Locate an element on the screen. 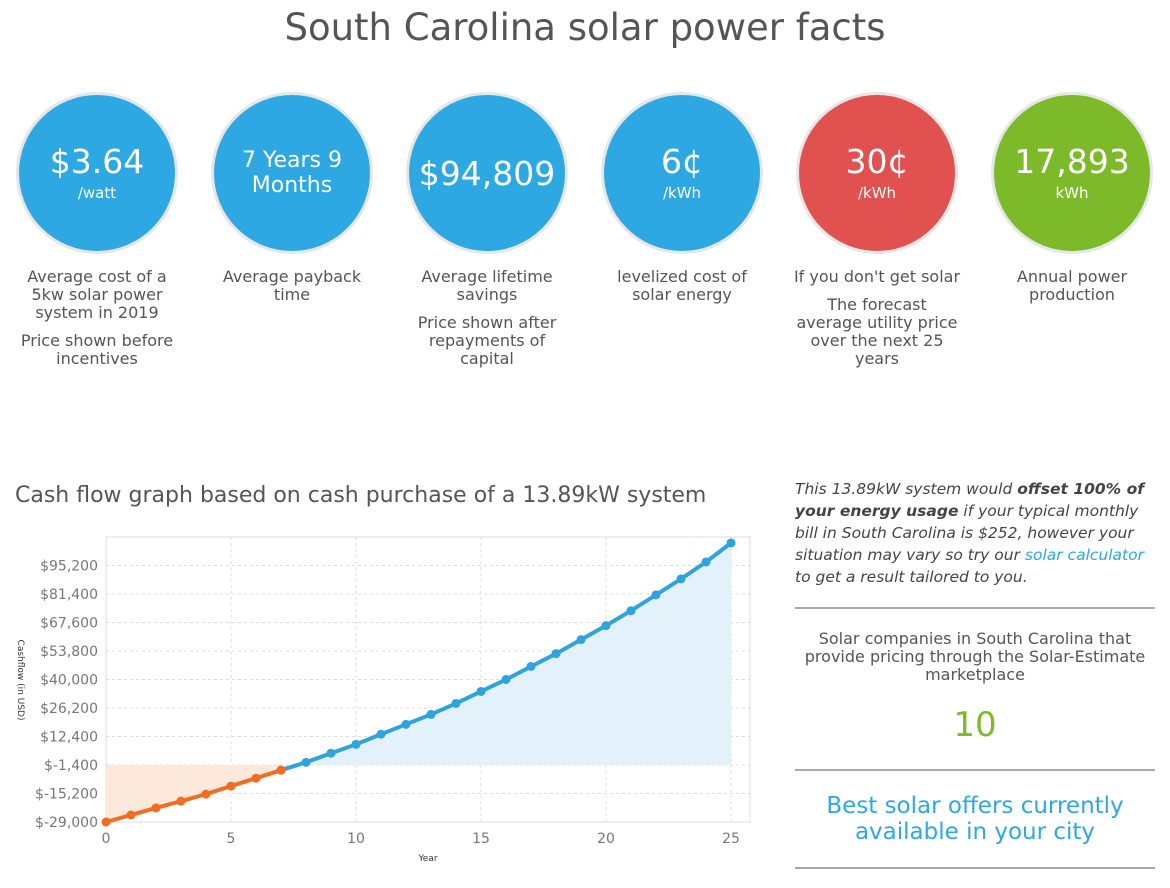  stat-unit: kWh is located at coordinates (1072, 192).